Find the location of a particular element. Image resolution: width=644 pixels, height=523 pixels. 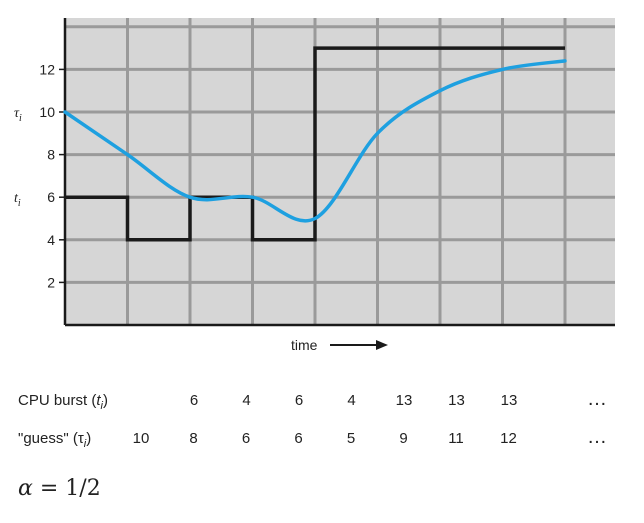

y-tick-label: 4 is located at coordinates (51, 240).